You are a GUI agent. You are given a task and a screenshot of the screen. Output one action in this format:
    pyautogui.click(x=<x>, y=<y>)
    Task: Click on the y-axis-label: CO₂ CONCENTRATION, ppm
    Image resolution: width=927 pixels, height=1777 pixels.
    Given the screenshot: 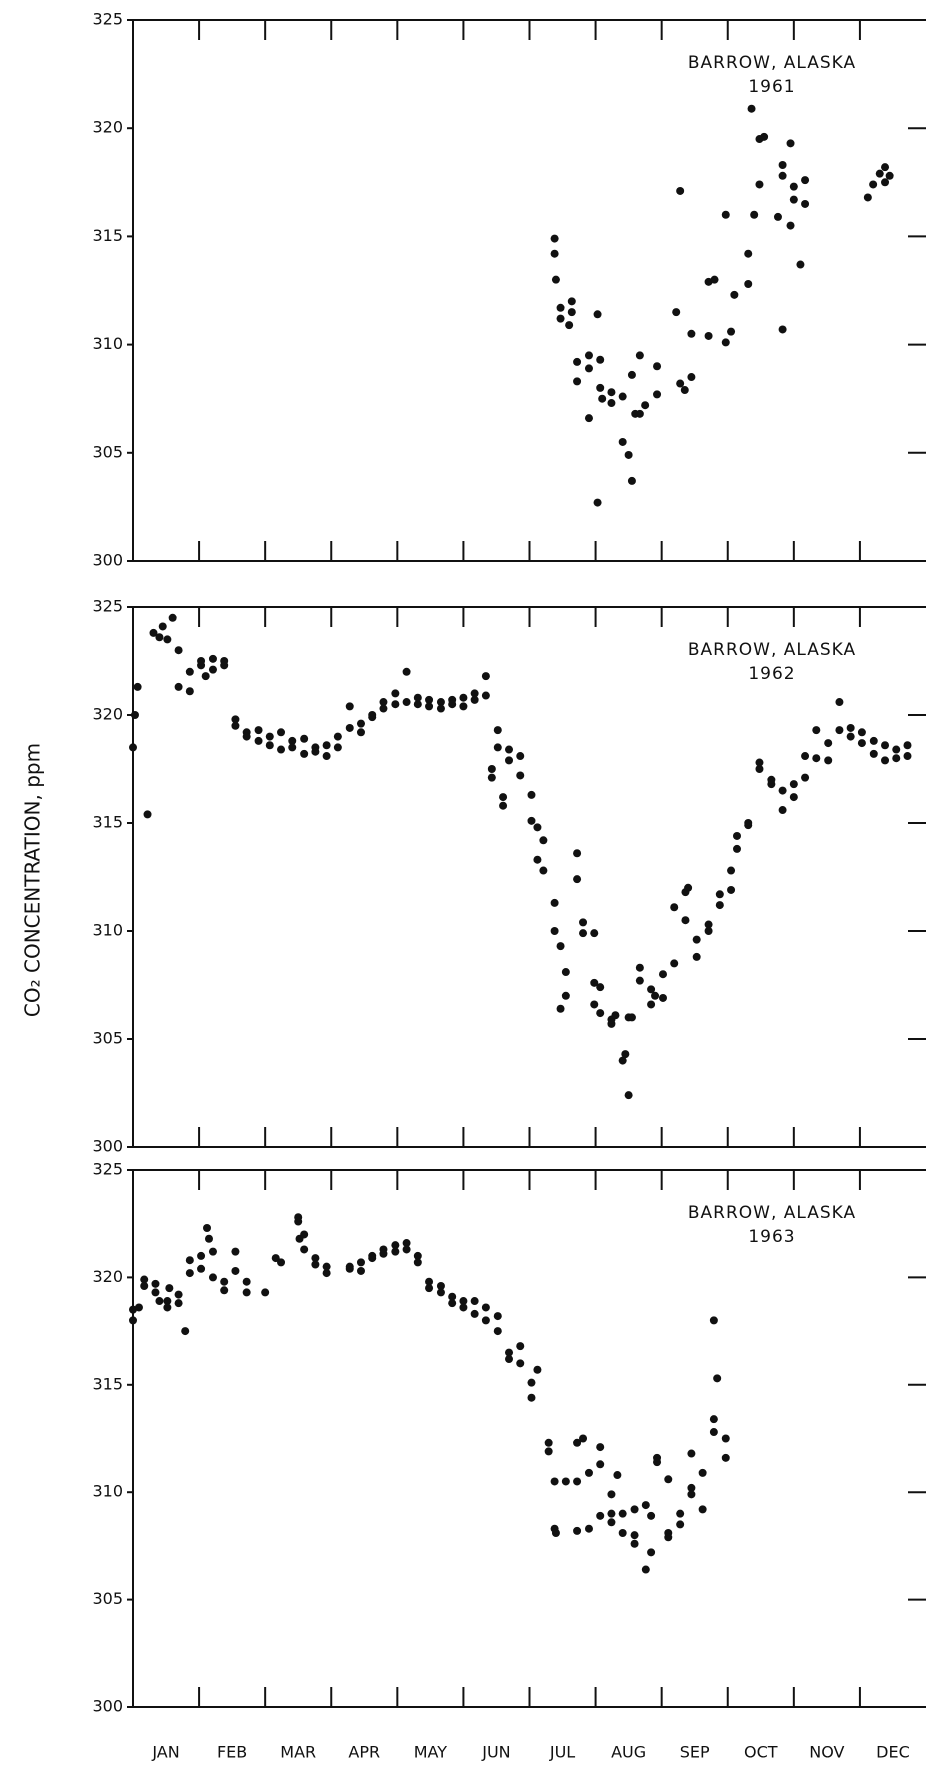 What is the action you would take?
    pyautogui.click(x=33, y=880)
    